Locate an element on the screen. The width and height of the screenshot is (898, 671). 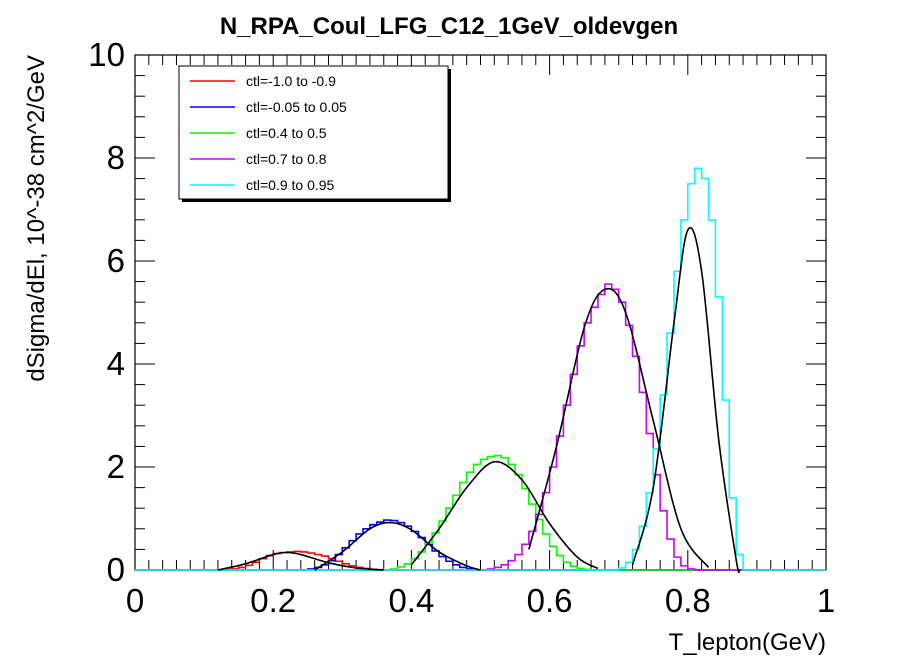
y-tick-label: 2 is located at coordinates (116, 466).